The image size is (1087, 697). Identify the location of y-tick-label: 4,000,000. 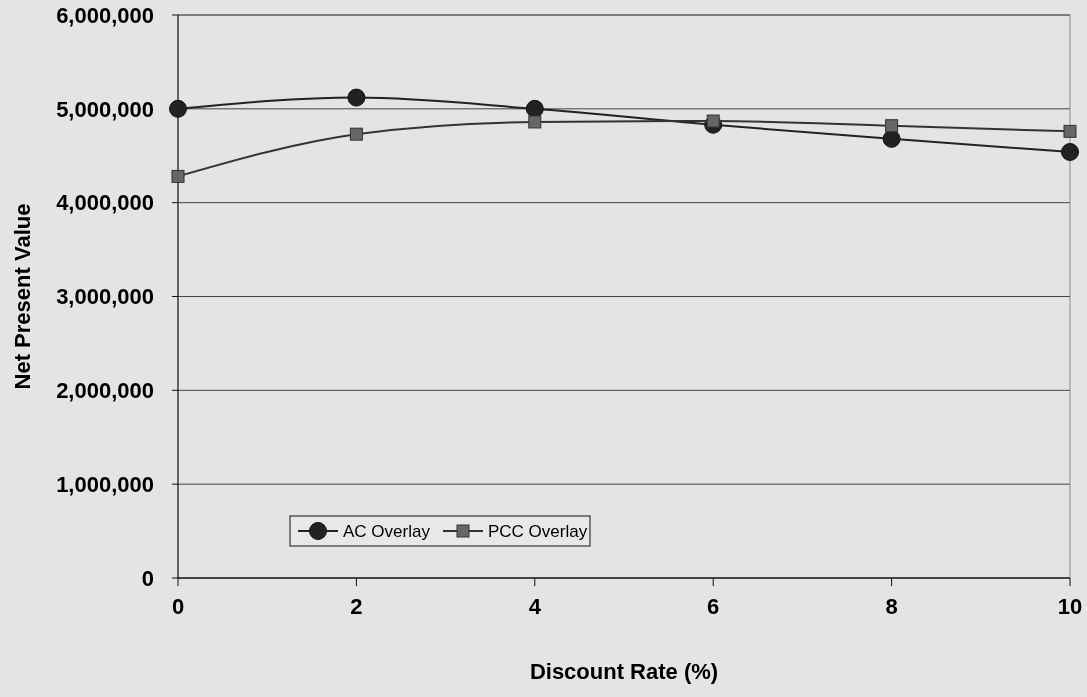
(105, 203).